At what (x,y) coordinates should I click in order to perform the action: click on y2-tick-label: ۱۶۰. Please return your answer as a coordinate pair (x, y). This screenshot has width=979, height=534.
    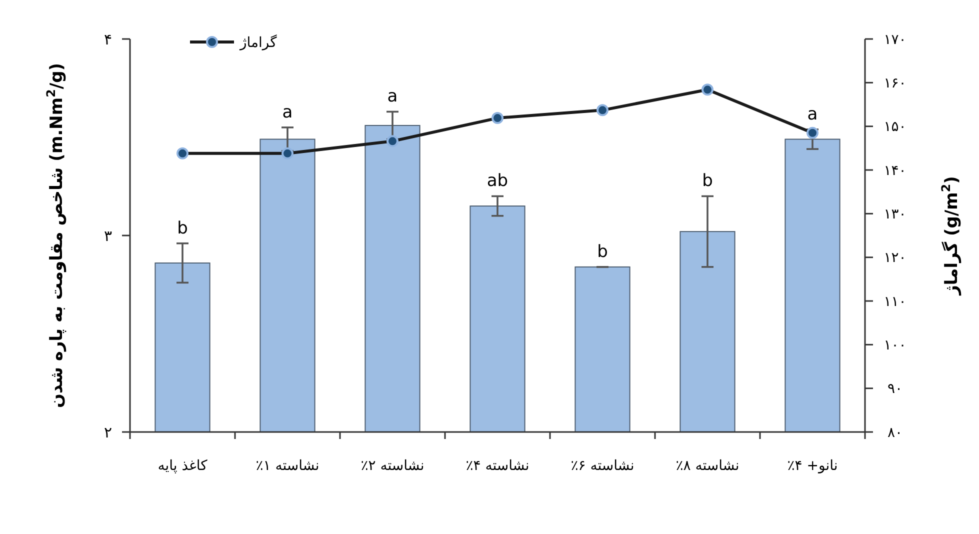
    Looking at the image, I should click on (895, 84).